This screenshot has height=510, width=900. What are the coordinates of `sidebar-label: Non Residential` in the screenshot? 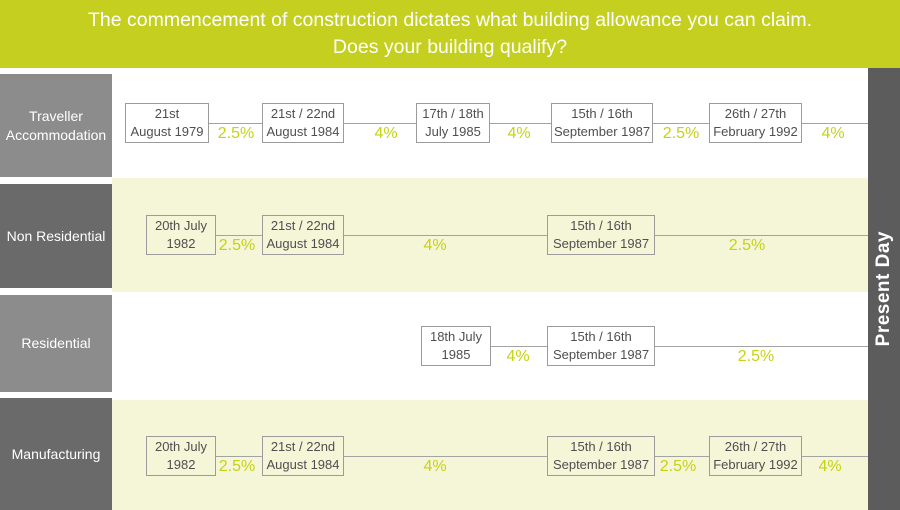 It's located at (56, 235).